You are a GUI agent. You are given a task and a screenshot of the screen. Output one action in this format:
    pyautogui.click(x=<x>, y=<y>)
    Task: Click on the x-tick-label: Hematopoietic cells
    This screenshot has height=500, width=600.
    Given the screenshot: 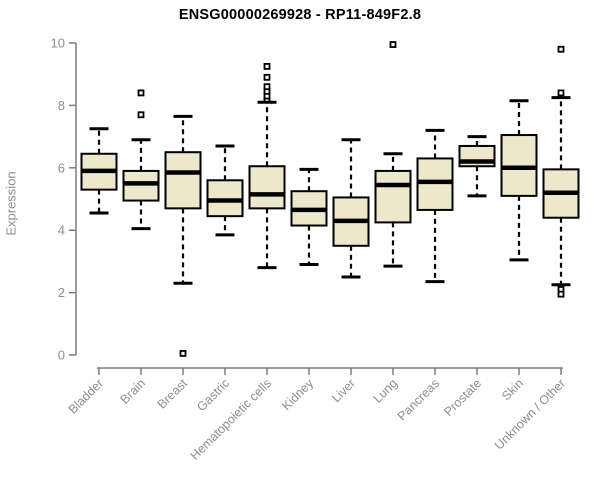 What is the action you would take?
    pyautogui.click(x=231, y=419)
    